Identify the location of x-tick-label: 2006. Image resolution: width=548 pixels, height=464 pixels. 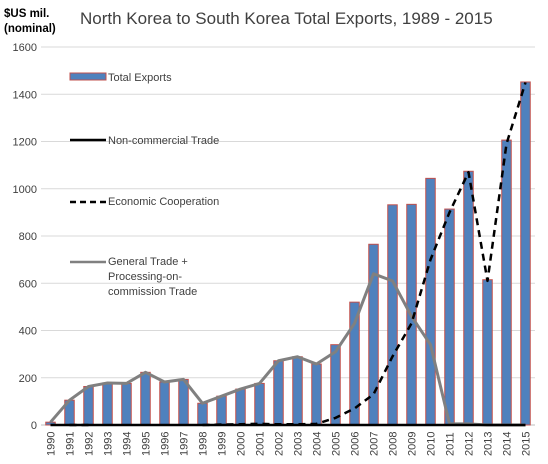
(356, 444).